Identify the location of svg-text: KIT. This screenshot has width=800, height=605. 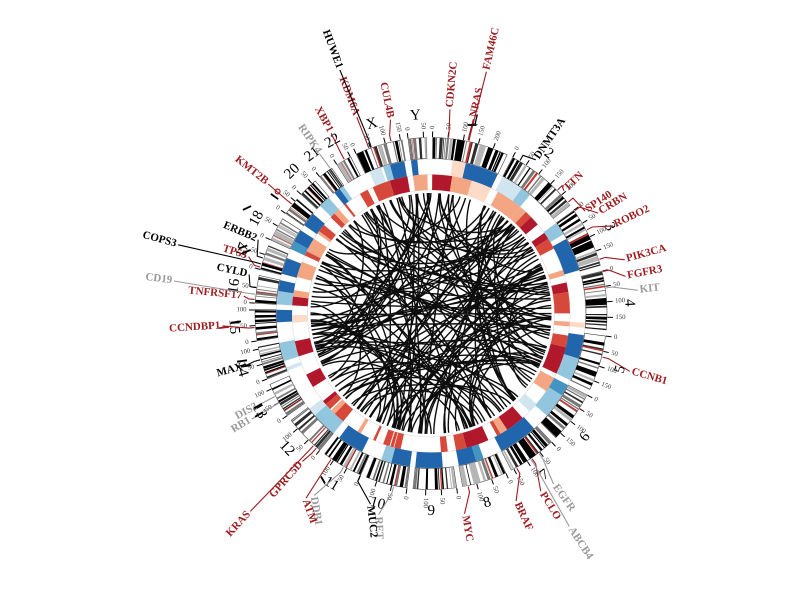
(650, 288).